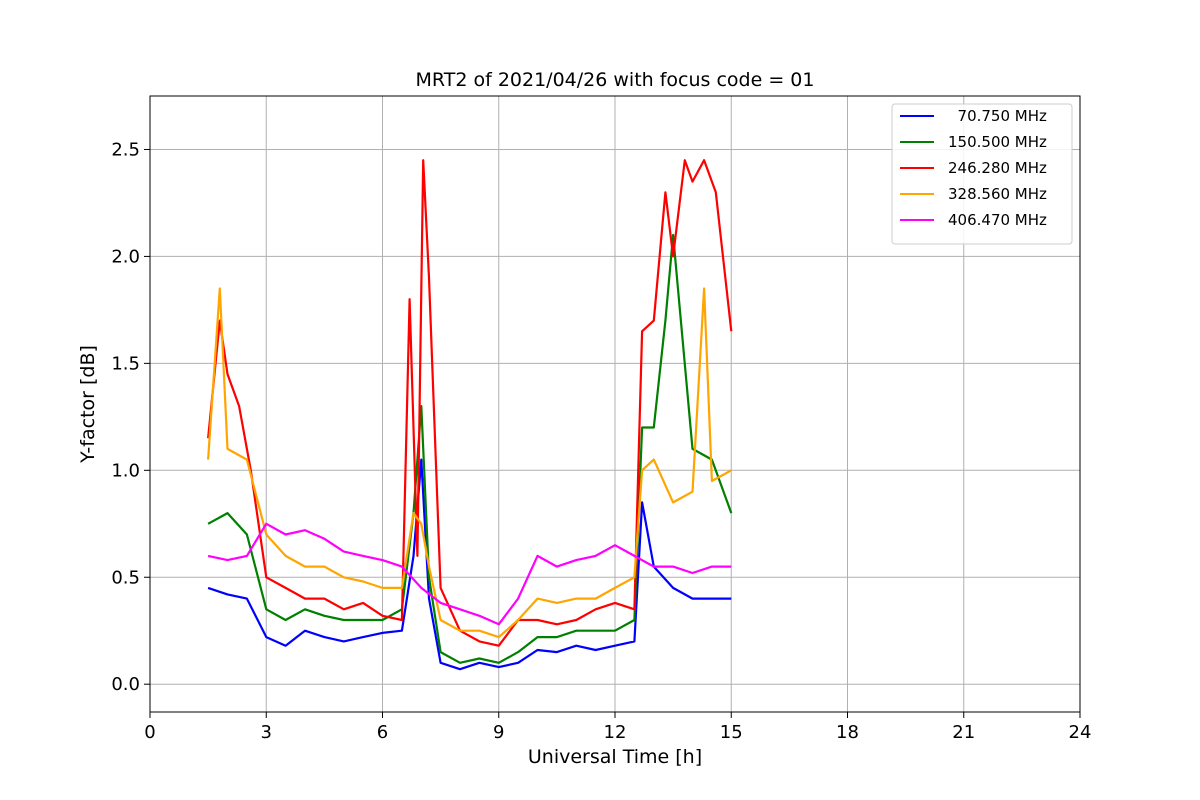 The width and height of the screenshot is (1200, 800). What do you see at coordinates (997, 116) in the screenshot?
I see `legend-entry-label: 70.750 MHz` at bounding box center [997, 116].